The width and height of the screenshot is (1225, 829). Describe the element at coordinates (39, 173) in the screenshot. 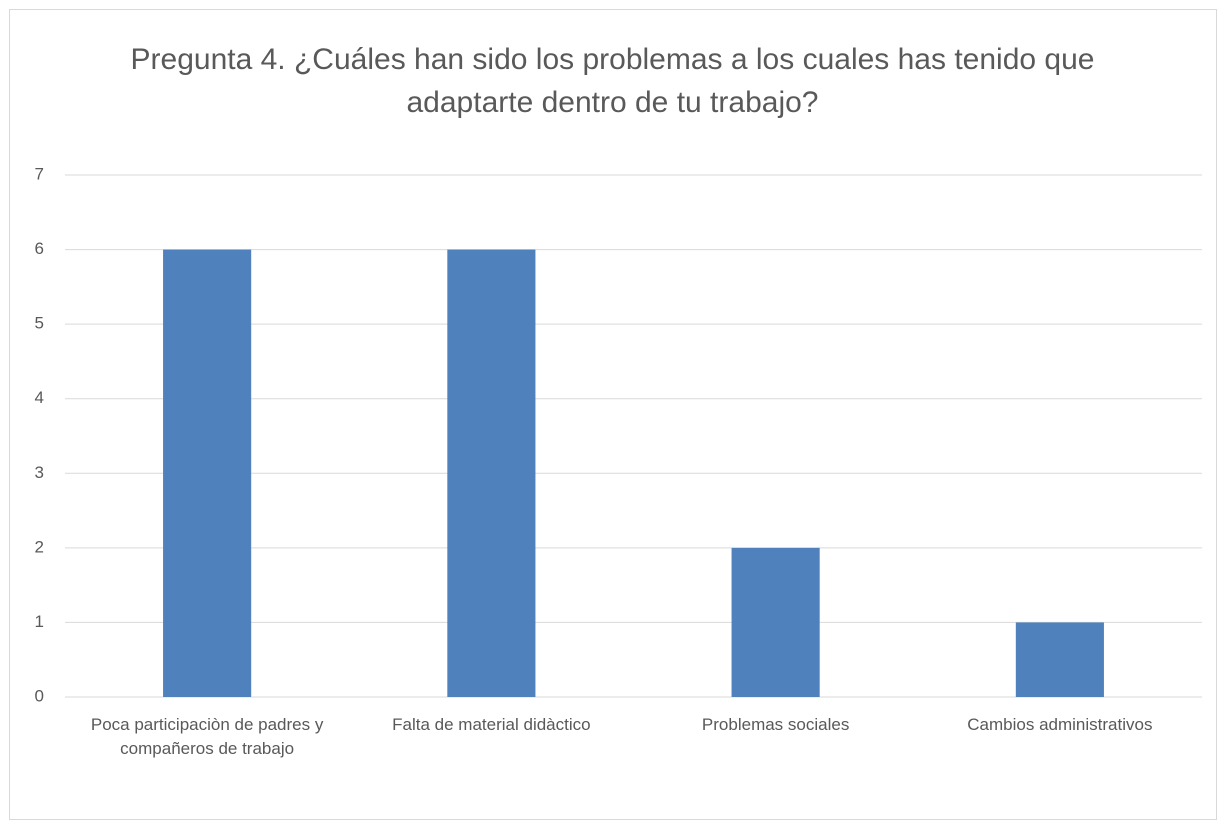

I see `y-tick-label: 7` at that location.